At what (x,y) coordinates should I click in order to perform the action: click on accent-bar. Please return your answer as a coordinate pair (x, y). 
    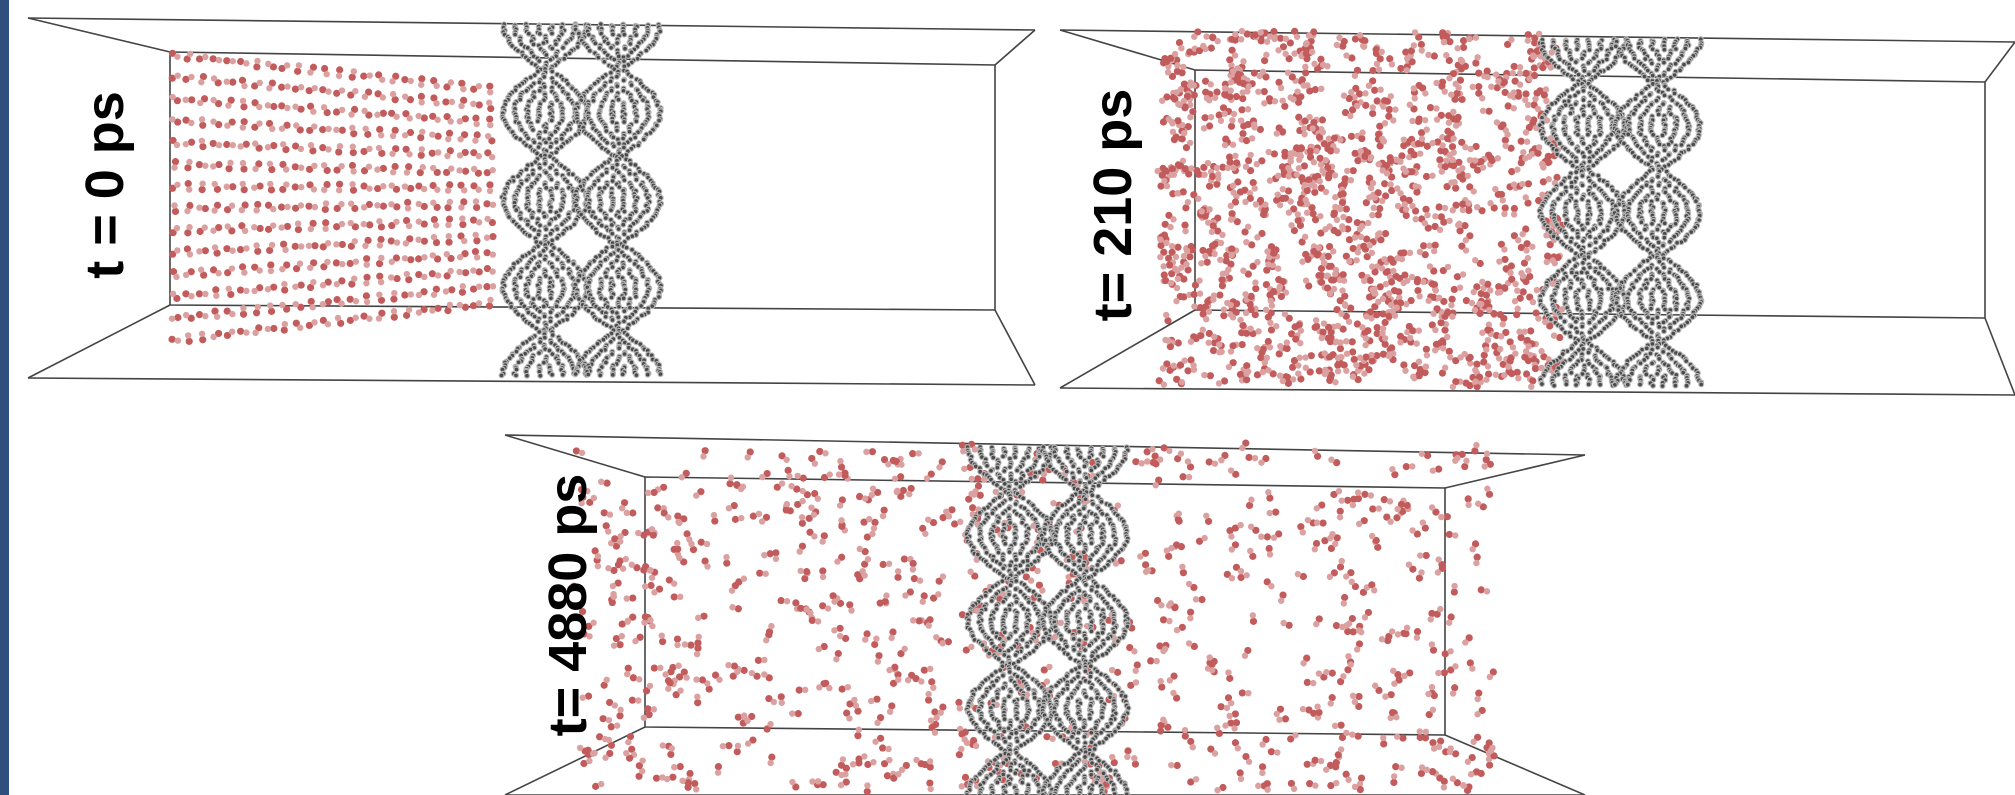
    Looking at the image, I should click on (4, 397).